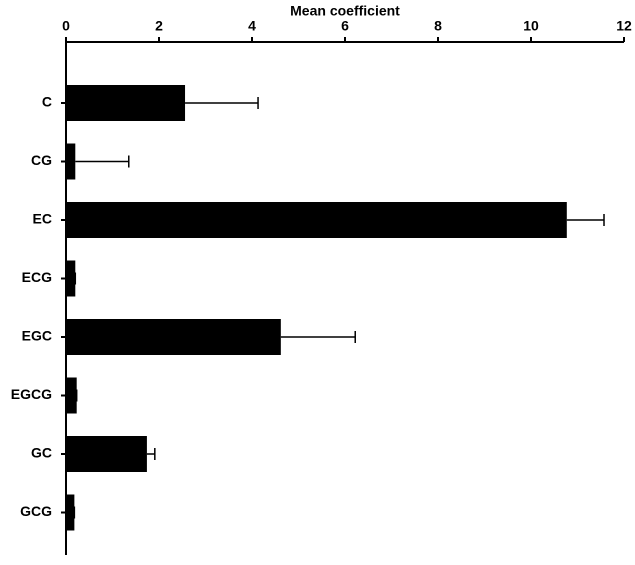 The width and height of the screenshot is (635, 565). Describe the element at coordinates (41, 160) in the screenshot. I see `y-tick-label: CG` at that location.